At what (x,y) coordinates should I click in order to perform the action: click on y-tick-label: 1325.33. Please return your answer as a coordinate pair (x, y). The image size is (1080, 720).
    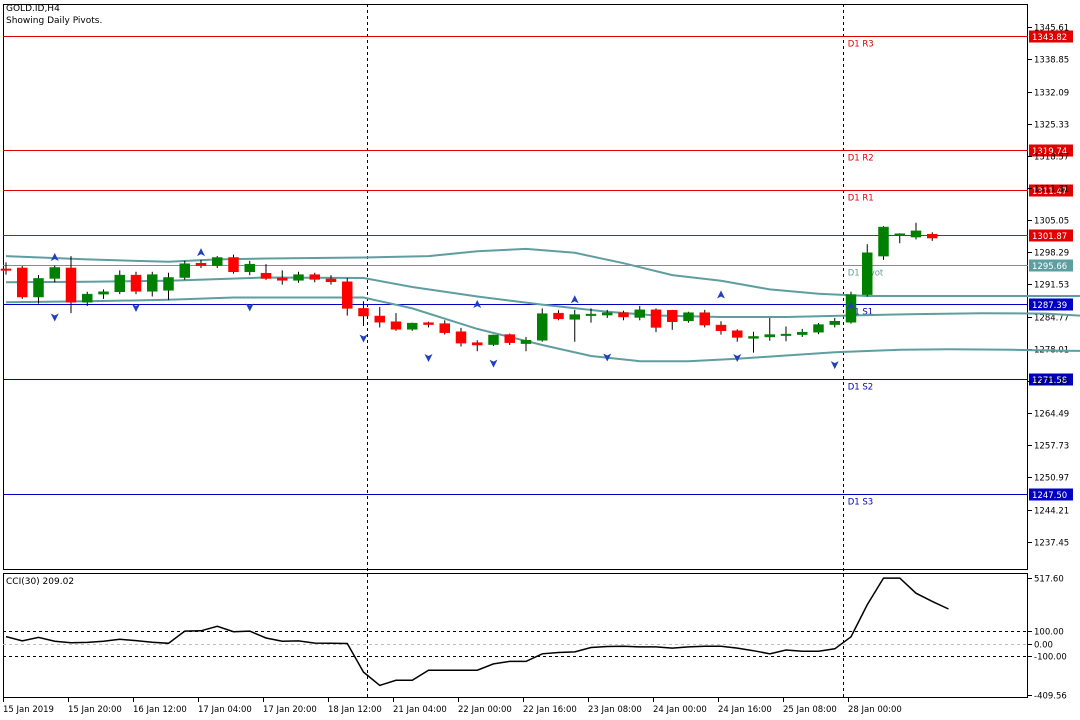
    Looking at the image, I should click on (1051, 126).